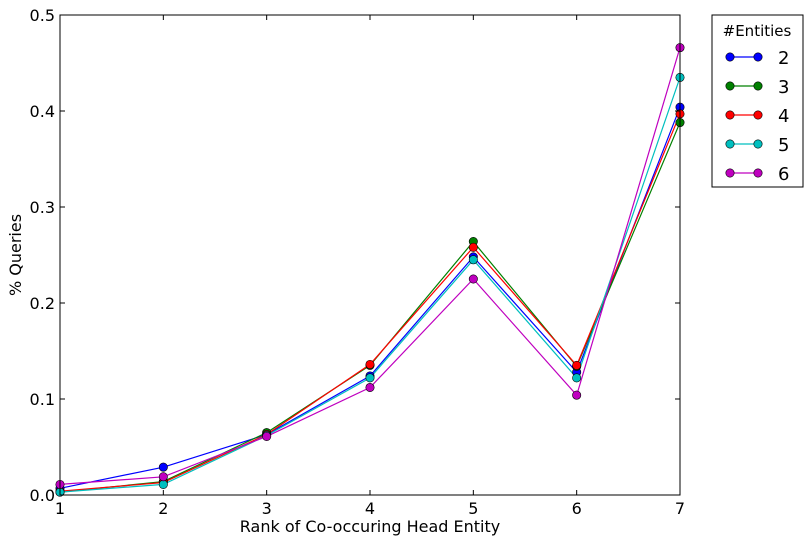  Describe the element at coordinates (42, 207) in the screenshot. I see `y-tick-label: 0.3` at that location.